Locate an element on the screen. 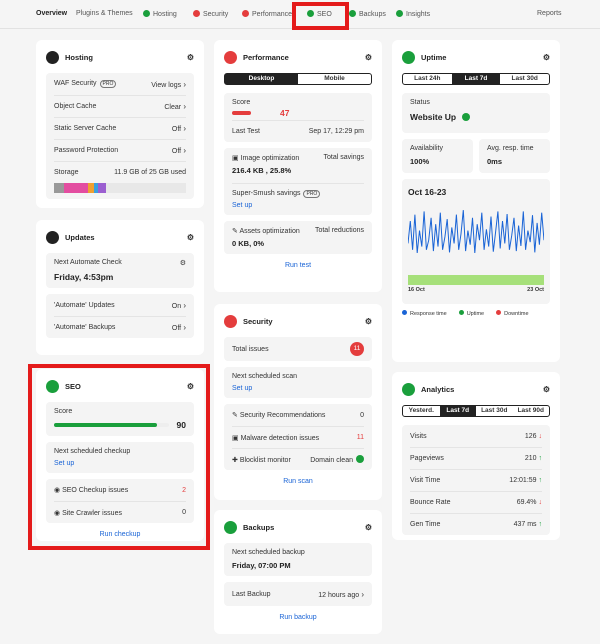 The height and width of the screenshot is (644, 600). link-tab: Backups is located at coordinates (367, 14).